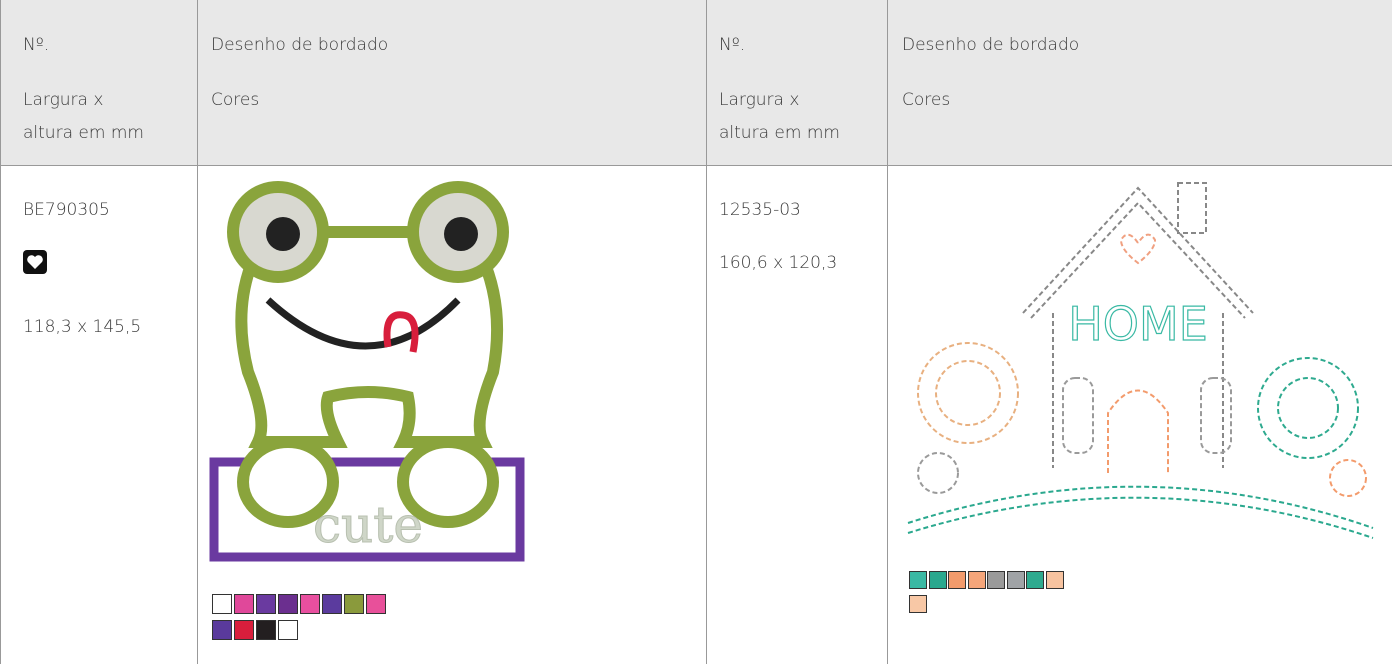  Describe the element at coordinates (35, 262) in the screenshot. I see `heart-icon` at that location.